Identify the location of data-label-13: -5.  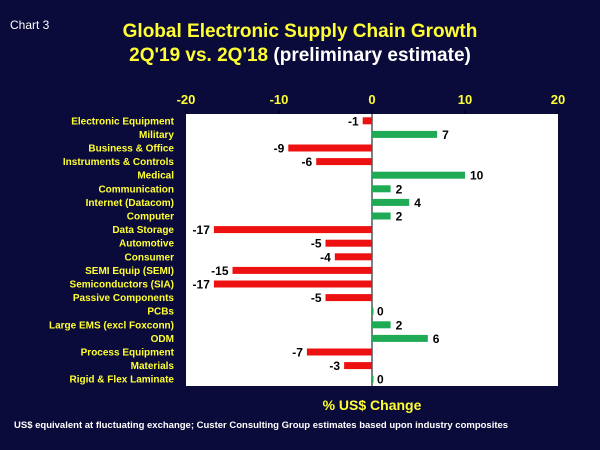
(316, 298).